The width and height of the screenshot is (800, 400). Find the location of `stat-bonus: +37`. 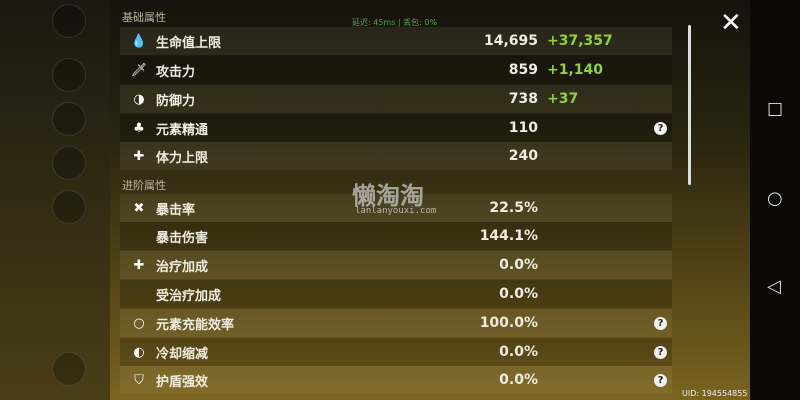

stat-bonus: +37 is located at coordinates (563, 99).